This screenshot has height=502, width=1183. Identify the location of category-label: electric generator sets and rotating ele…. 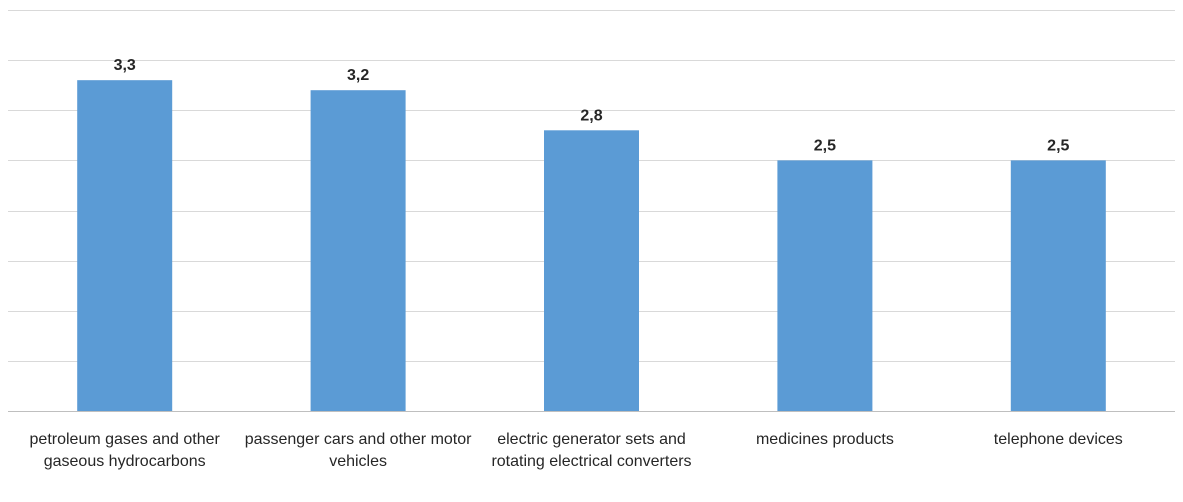
(591, 450).